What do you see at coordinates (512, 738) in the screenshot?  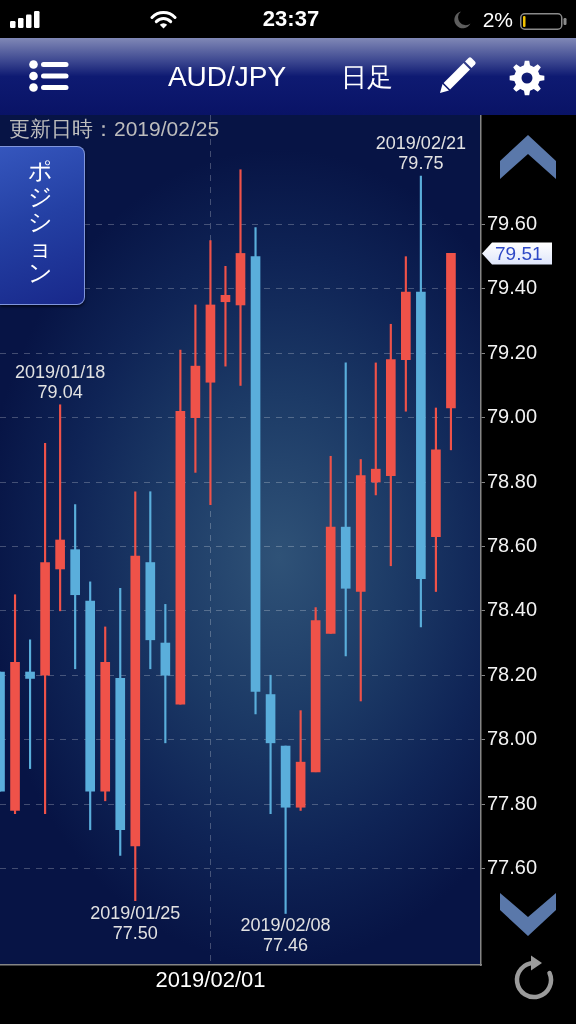 I see `y-tick-label: 78.00` at bounding box center [512, 738].